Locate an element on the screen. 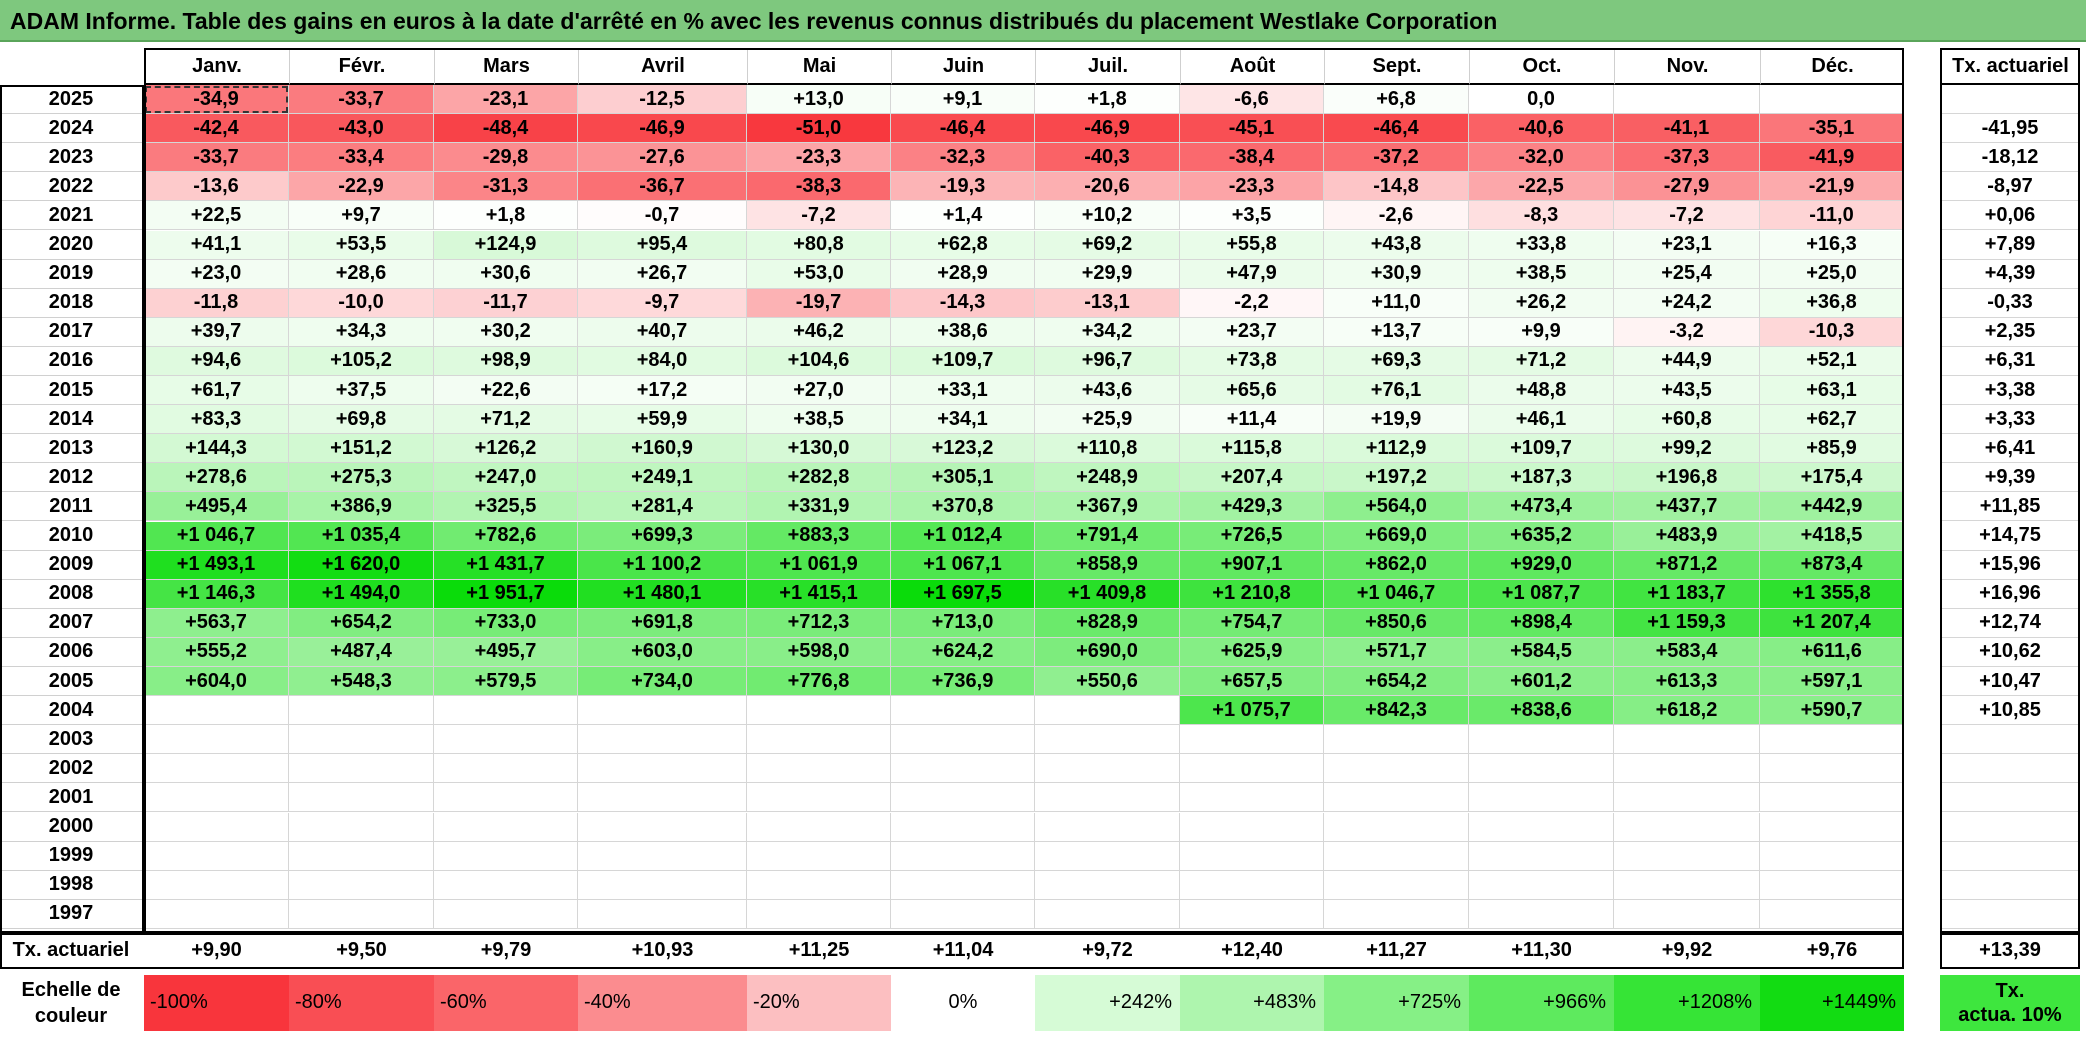  table-cell: -23,3 is located at coordinates (1252, 187).